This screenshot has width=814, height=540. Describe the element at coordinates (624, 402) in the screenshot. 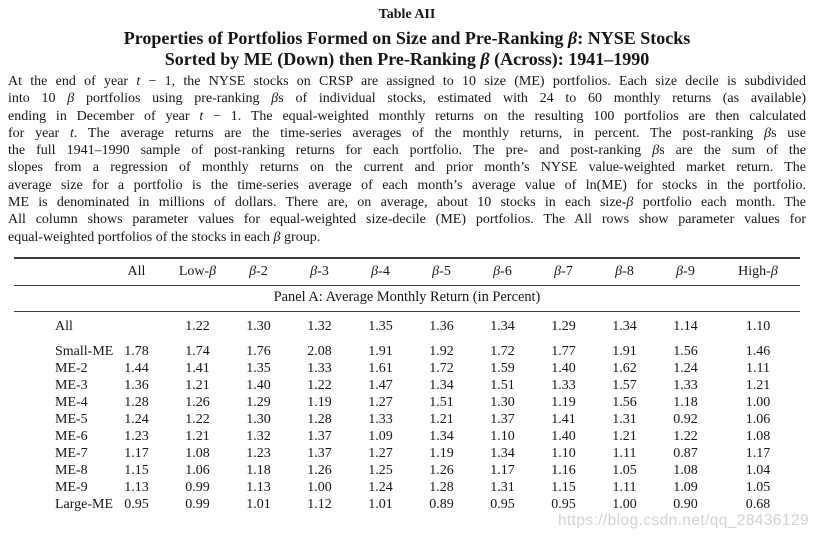

I see `table-cell: 1.56` at that location.